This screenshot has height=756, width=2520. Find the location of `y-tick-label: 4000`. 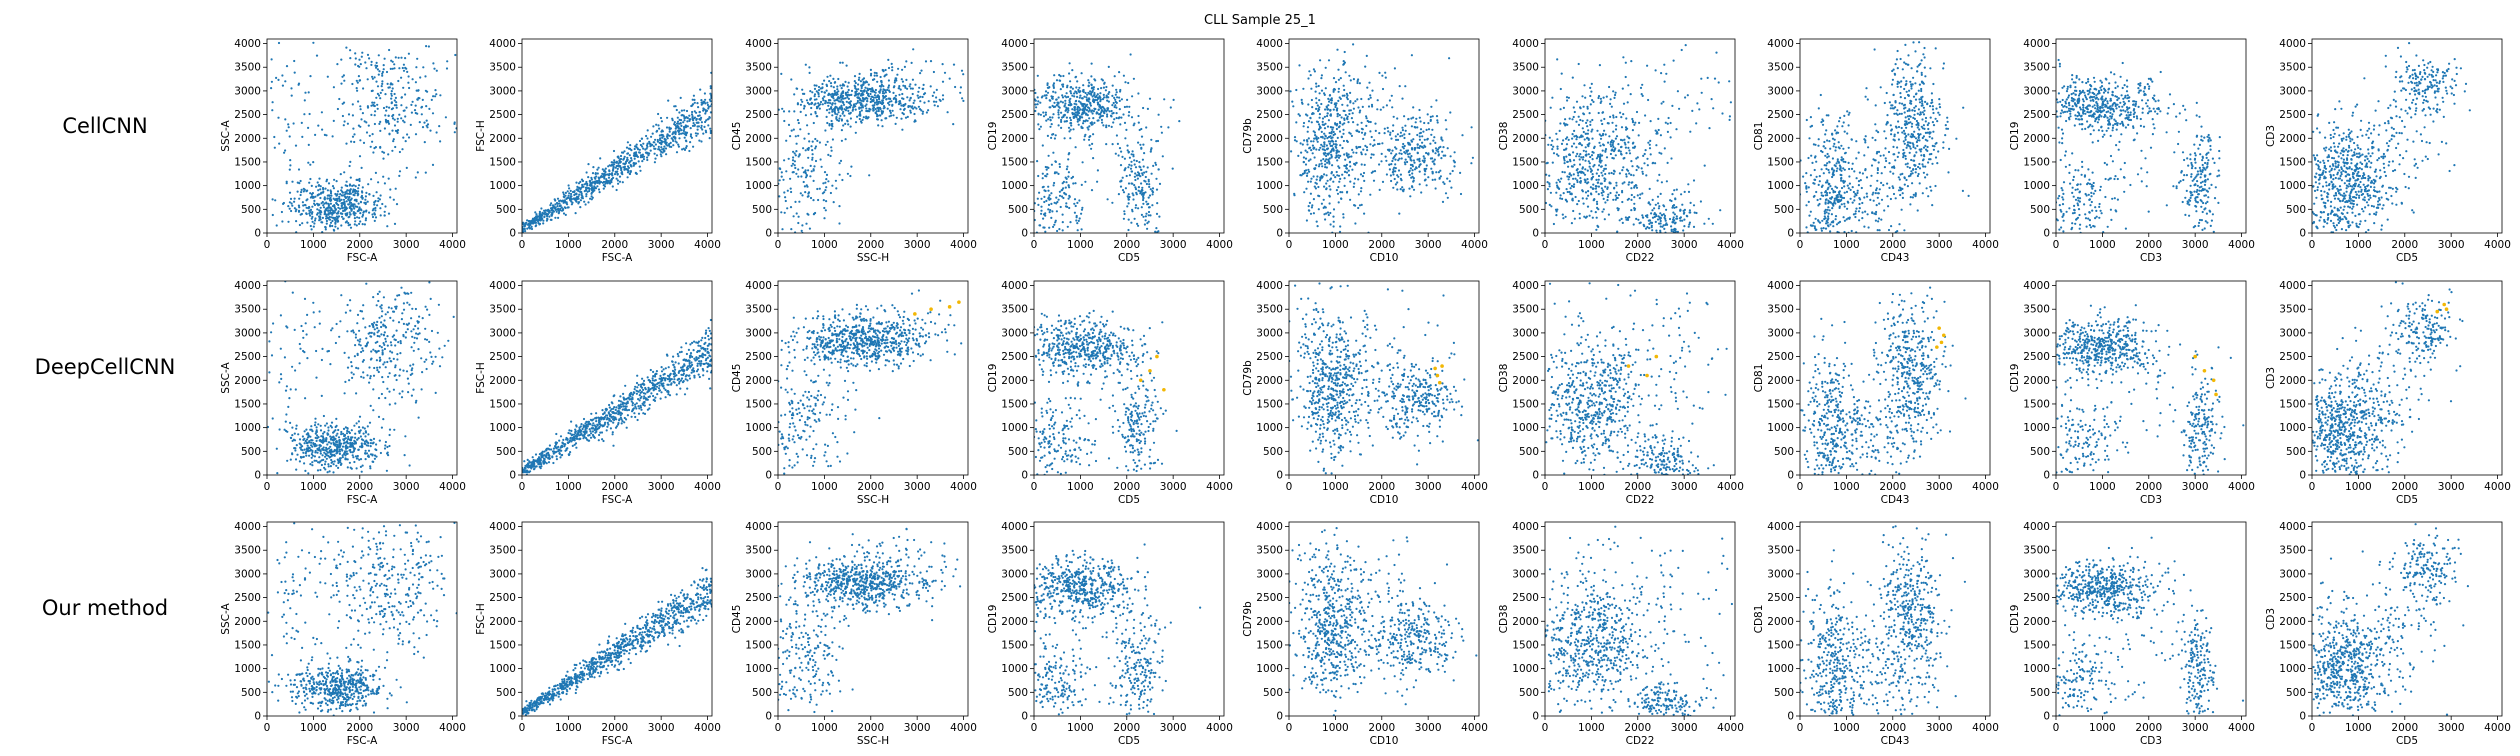

y-tick-label: 4000 is located at coordinates (758, 44).